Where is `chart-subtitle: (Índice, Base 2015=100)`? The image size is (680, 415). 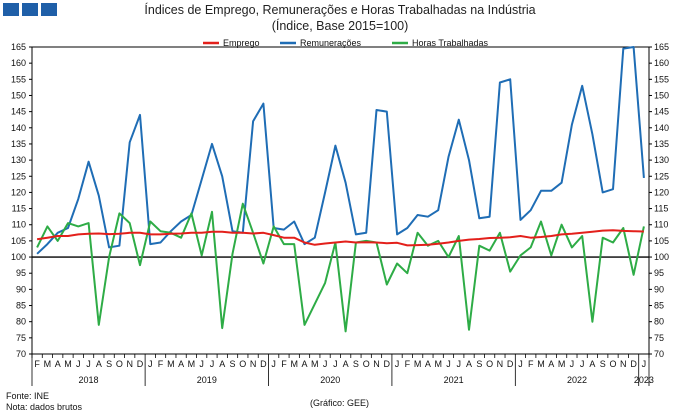
chart-subtitle: (Índice, Base 2015=100) is located at coordinates (340, 26).